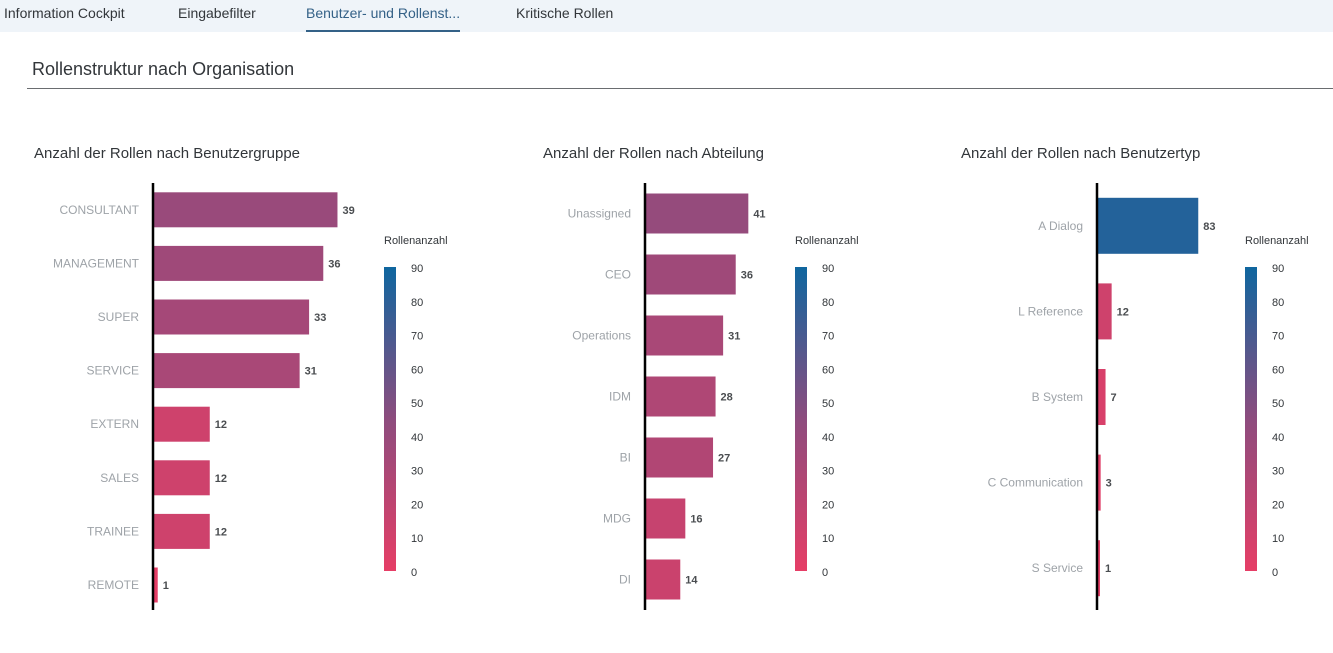  I want to click on tab-kritische-rollen: Kritische Rollen, so click(565, 13).